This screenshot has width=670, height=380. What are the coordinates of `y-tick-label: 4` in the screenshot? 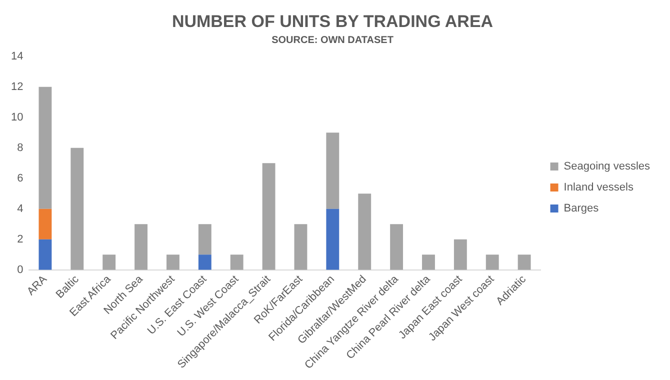 It's located at (20, 208).